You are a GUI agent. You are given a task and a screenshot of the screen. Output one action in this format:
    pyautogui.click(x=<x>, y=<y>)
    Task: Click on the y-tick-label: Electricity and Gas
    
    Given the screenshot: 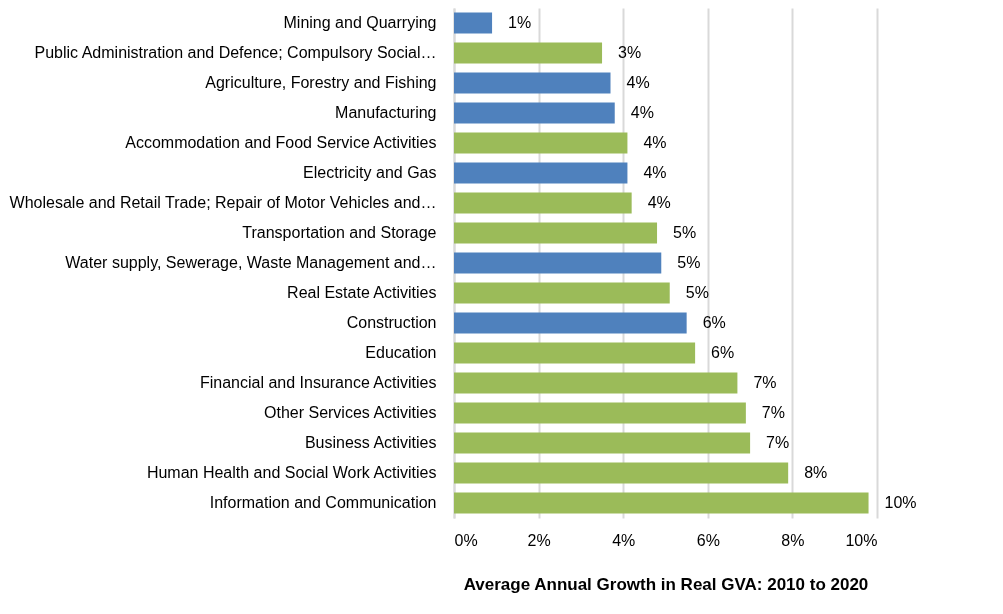 What is the action you would take?
    pyautogui.click(x=370, y=172)
    